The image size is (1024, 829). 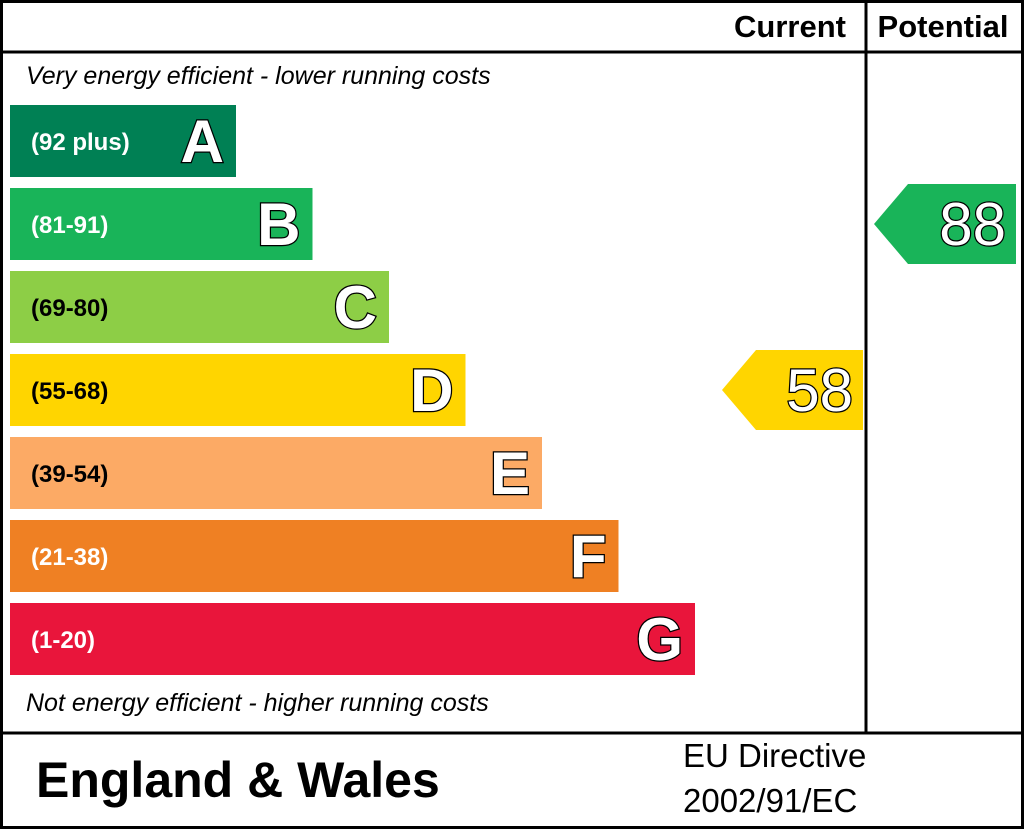 I want to click on current-rating: 58, so click(x=792, y=390).